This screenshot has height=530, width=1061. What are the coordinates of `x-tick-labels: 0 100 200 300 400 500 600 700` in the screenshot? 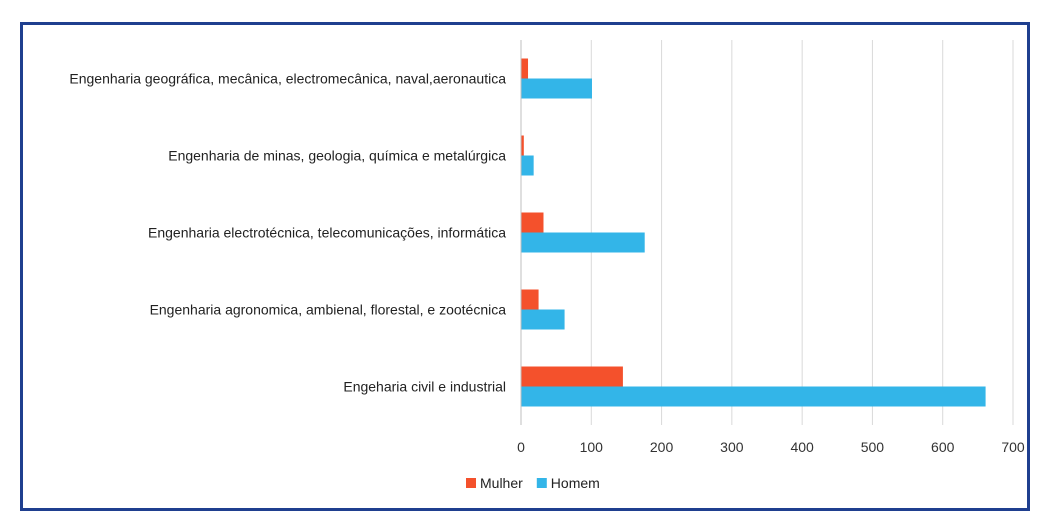 It's located at (771, 447).